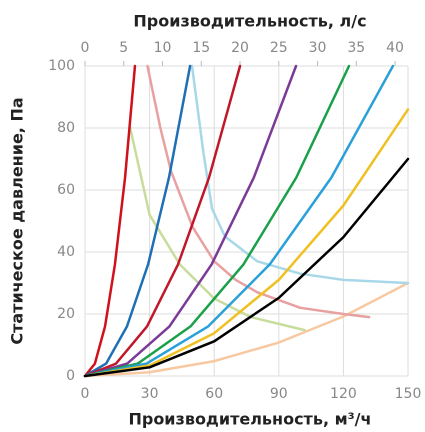 The width and height of the screenshot is (425, 432). Describe the element at coordinates (66, 190) in the screenshot. I see `y-tick-label: 60` at that location.